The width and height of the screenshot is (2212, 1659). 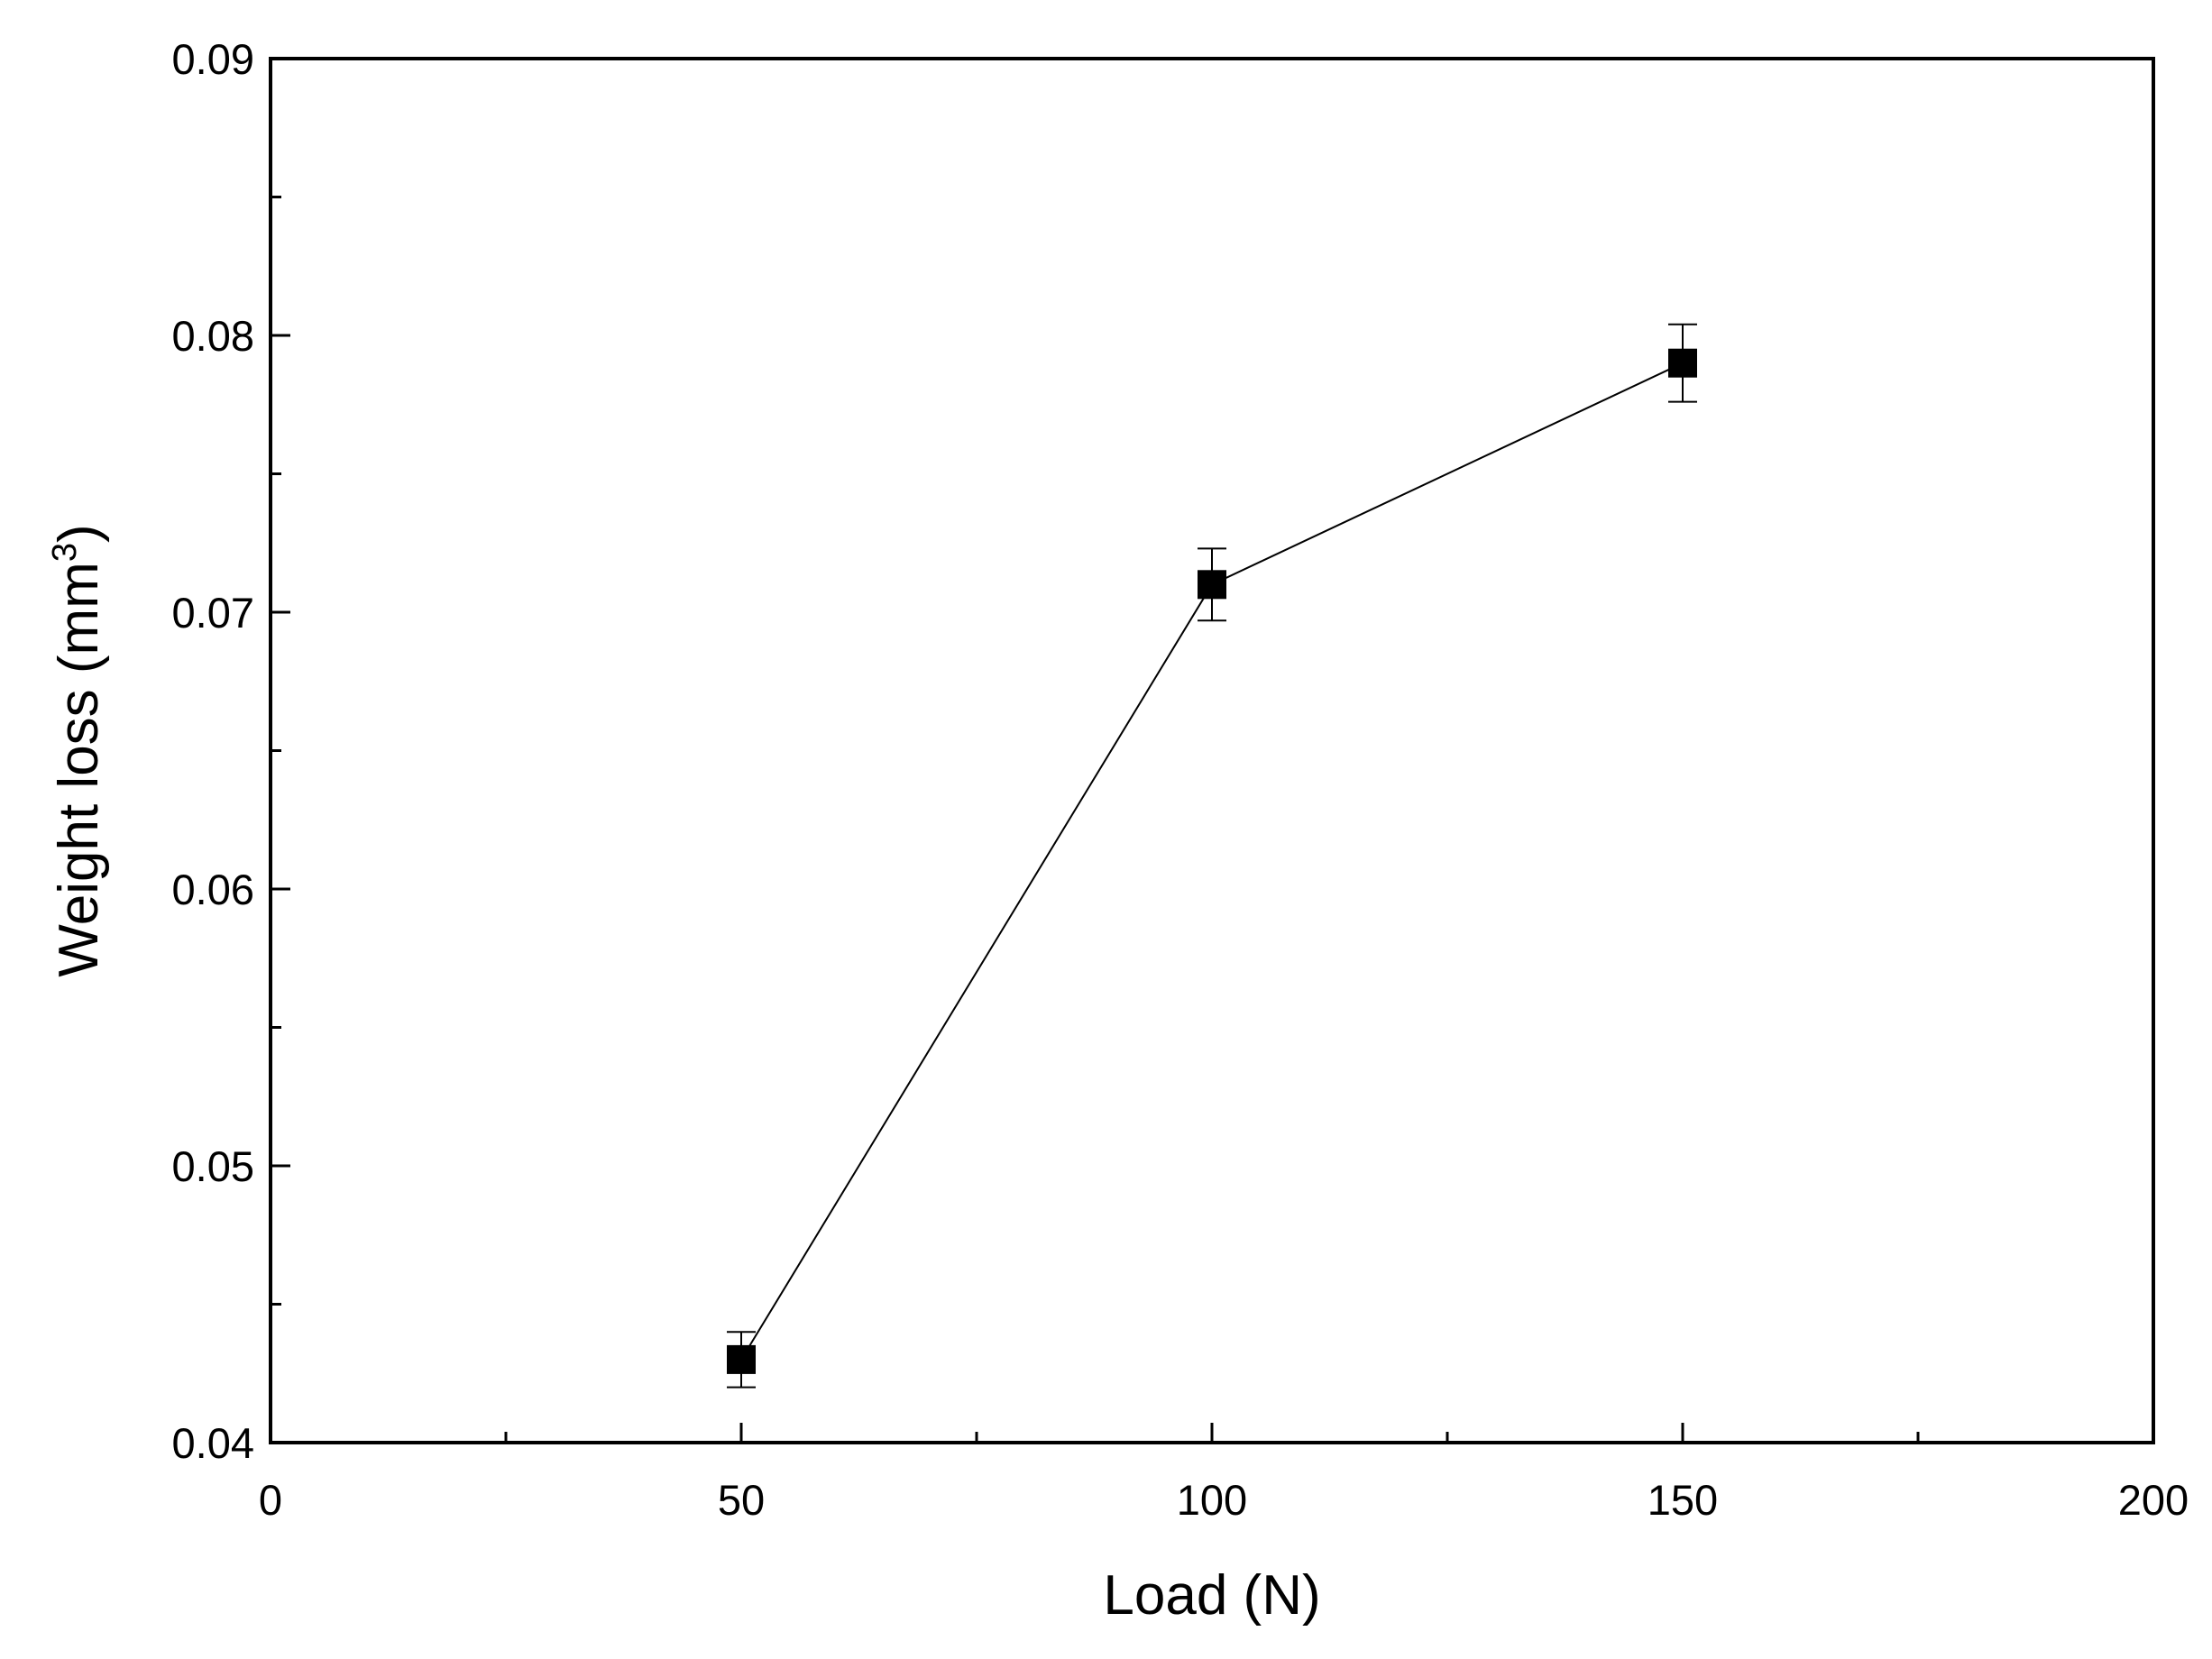 What do you see at coordinates (79, 533) in the screenshot?
I see `y-axis-title-suffix: )` at bounding box center [79, 533].